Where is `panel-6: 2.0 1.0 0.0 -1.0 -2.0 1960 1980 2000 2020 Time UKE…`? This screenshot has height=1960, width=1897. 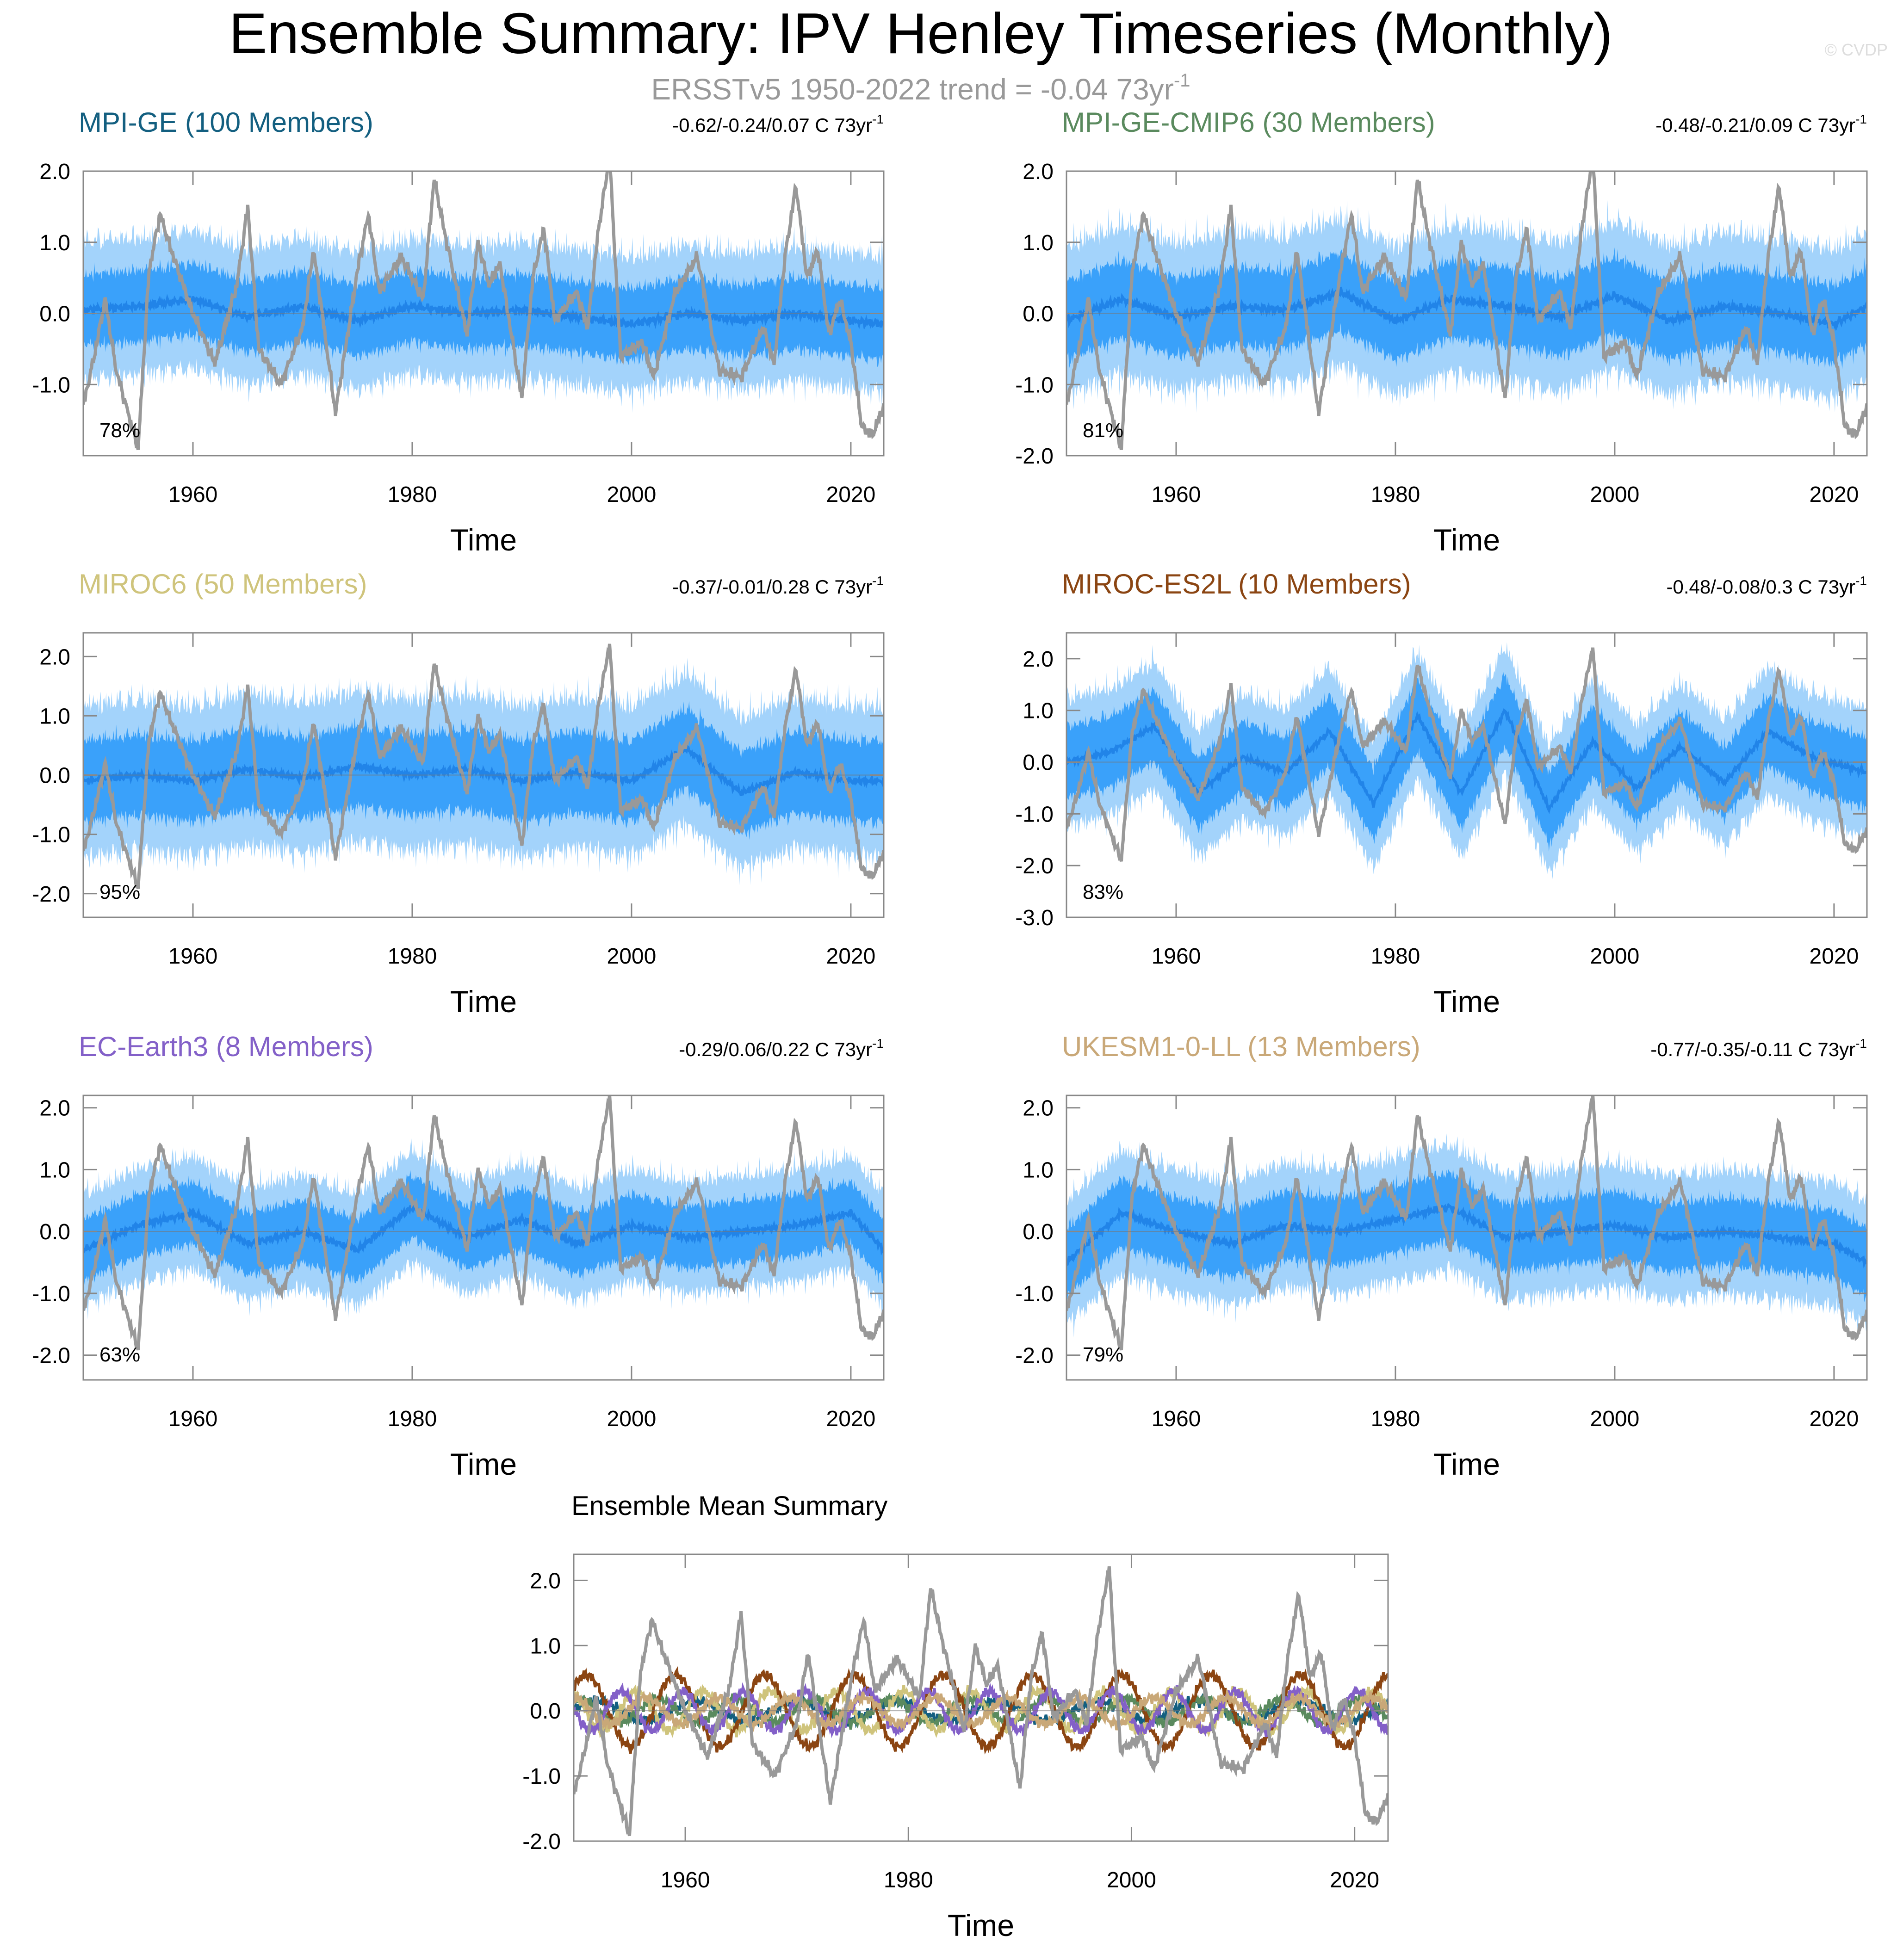 panel-6: 2.0 1.0 0.0 -1.0 -2.0 1960 1980 2000 2020 Time UKE… is located at coordinates (1441, 1256).